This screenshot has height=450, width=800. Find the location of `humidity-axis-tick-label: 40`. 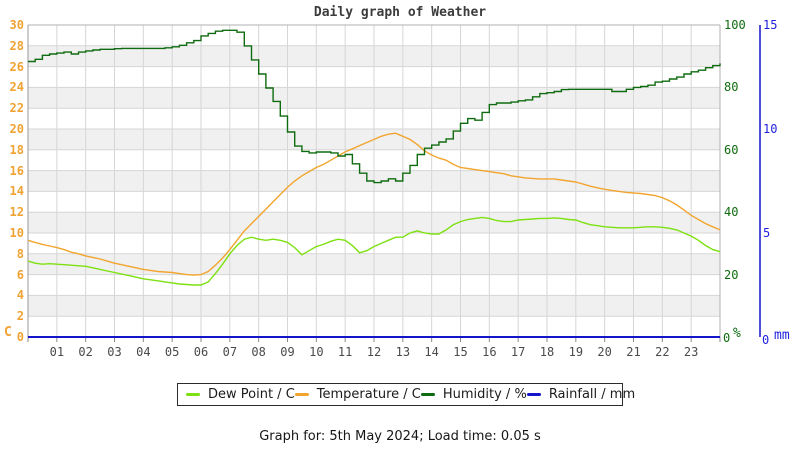

humidity-axis-tick-label: 40 is located at coordinates (731, 212).